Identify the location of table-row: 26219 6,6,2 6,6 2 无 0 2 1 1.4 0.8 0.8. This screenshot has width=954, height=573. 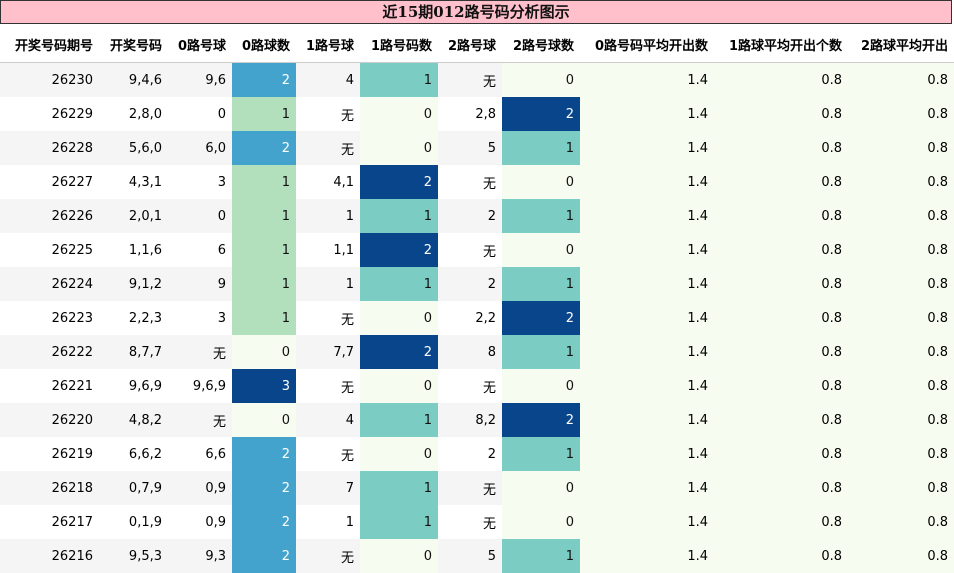
(477, 454).